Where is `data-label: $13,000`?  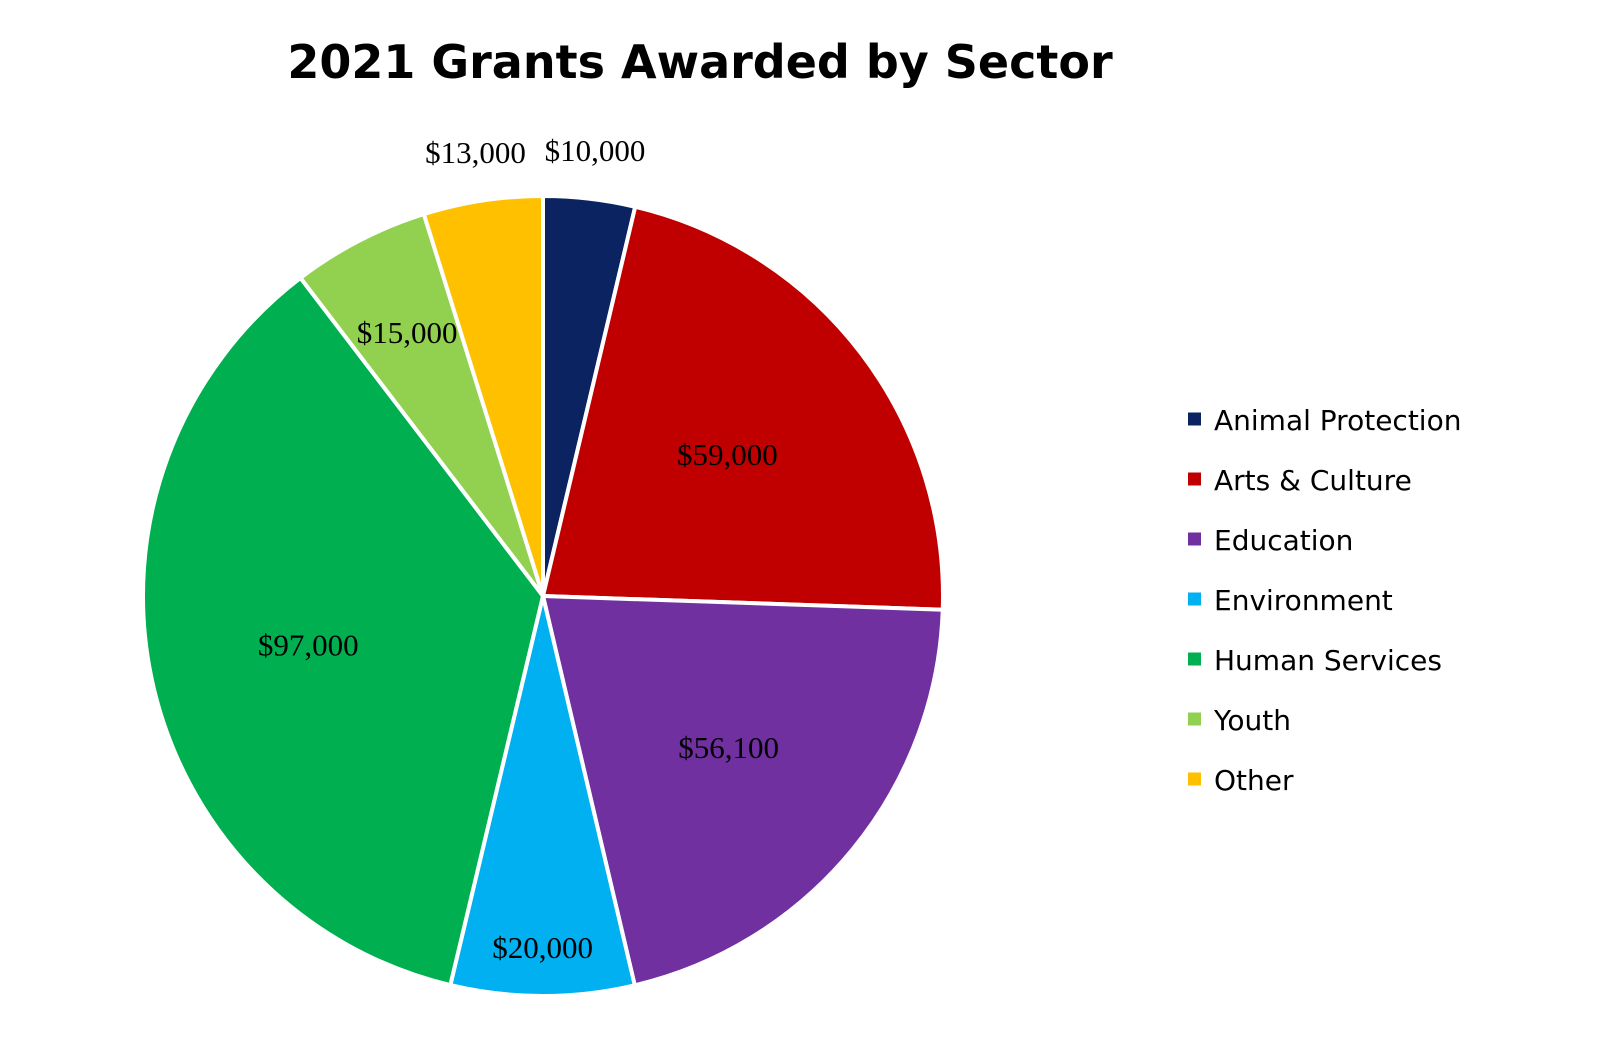 data-label: $13,000 is located at coordinates (475, 152).